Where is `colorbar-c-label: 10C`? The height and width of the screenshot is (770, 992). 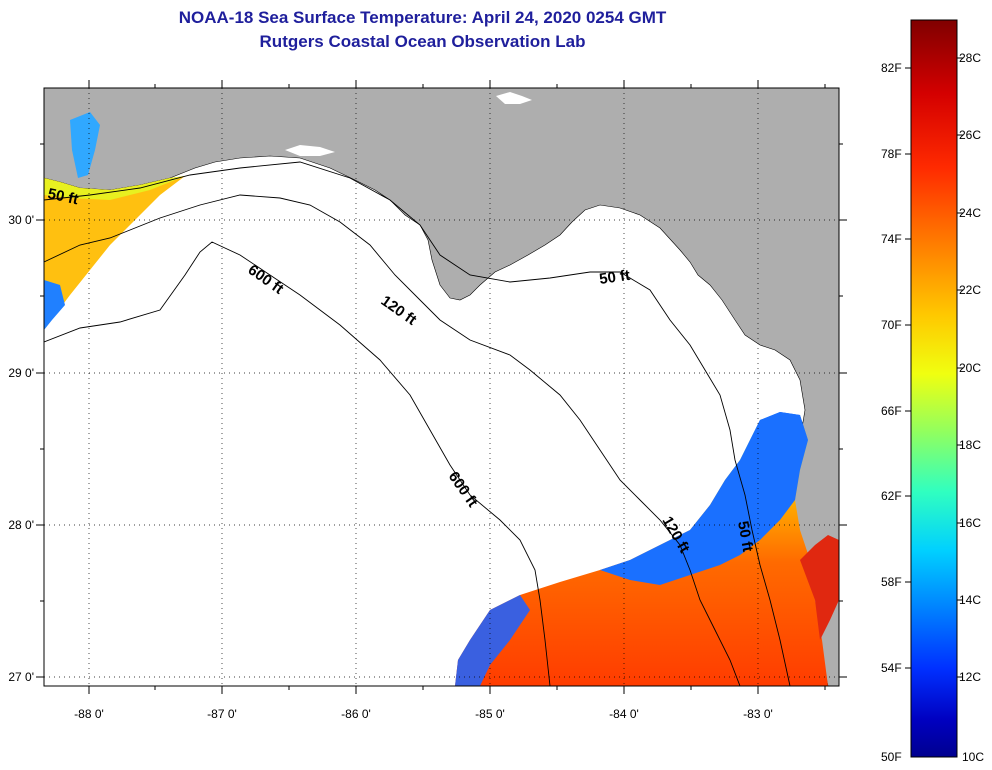
colorbar-c-label: 10C is located at coordinates (973, 757).